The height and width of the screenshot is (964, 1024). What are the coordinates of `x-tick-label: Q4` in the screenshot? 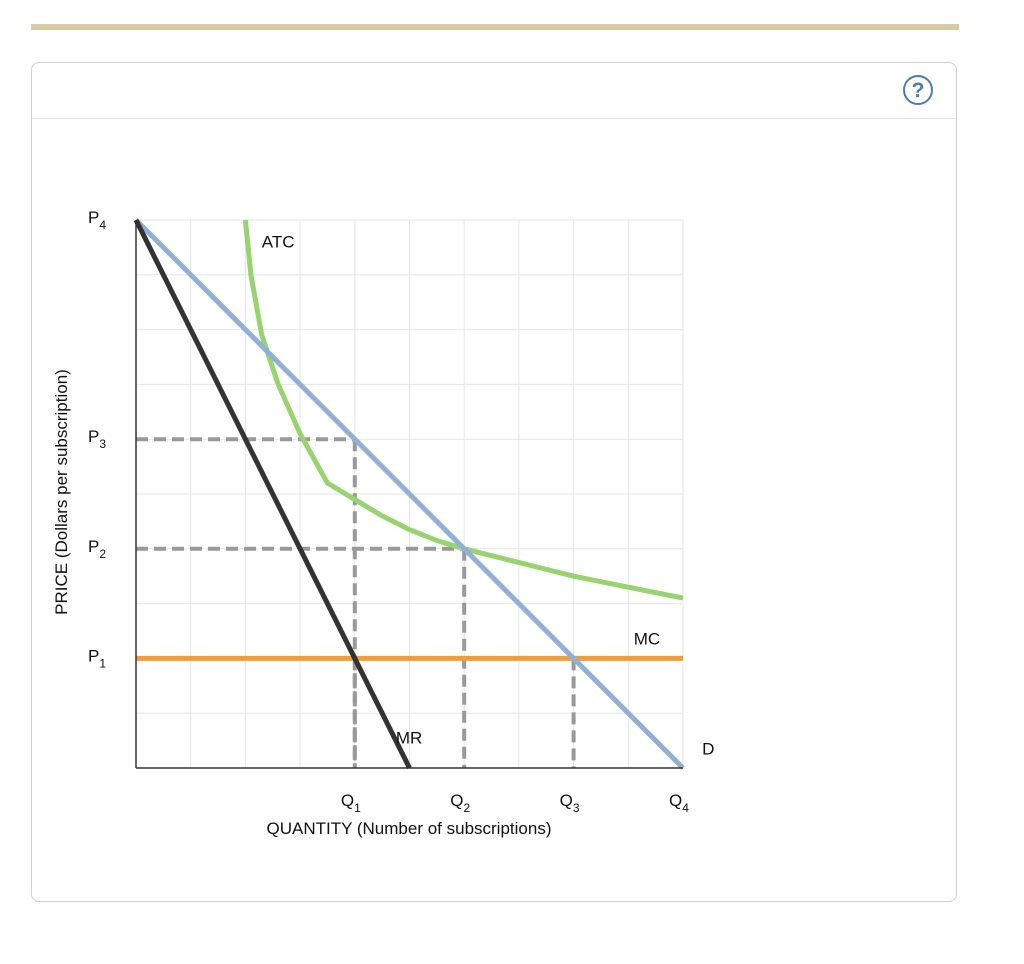 It's located at (679, 803).